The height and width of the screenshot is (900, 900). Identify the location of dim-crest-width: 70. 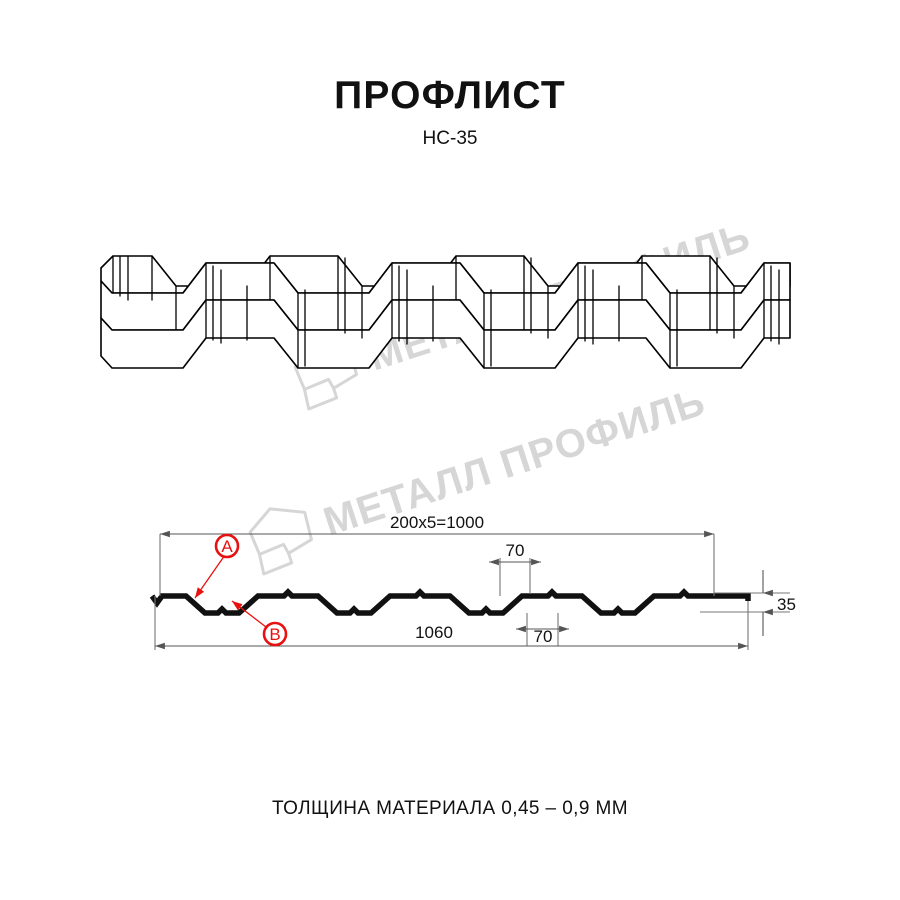
(515, 568).